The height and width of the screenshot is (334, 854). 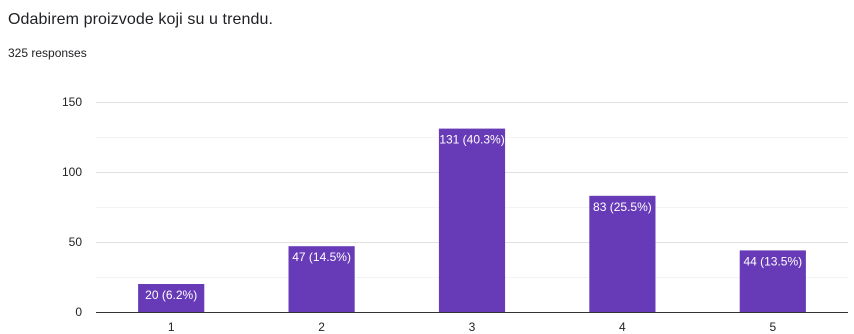 What do you see at coordinates (171, 327) in the screenshot?
I see `x-tick-label: 1` at bounding box center [171, 327].